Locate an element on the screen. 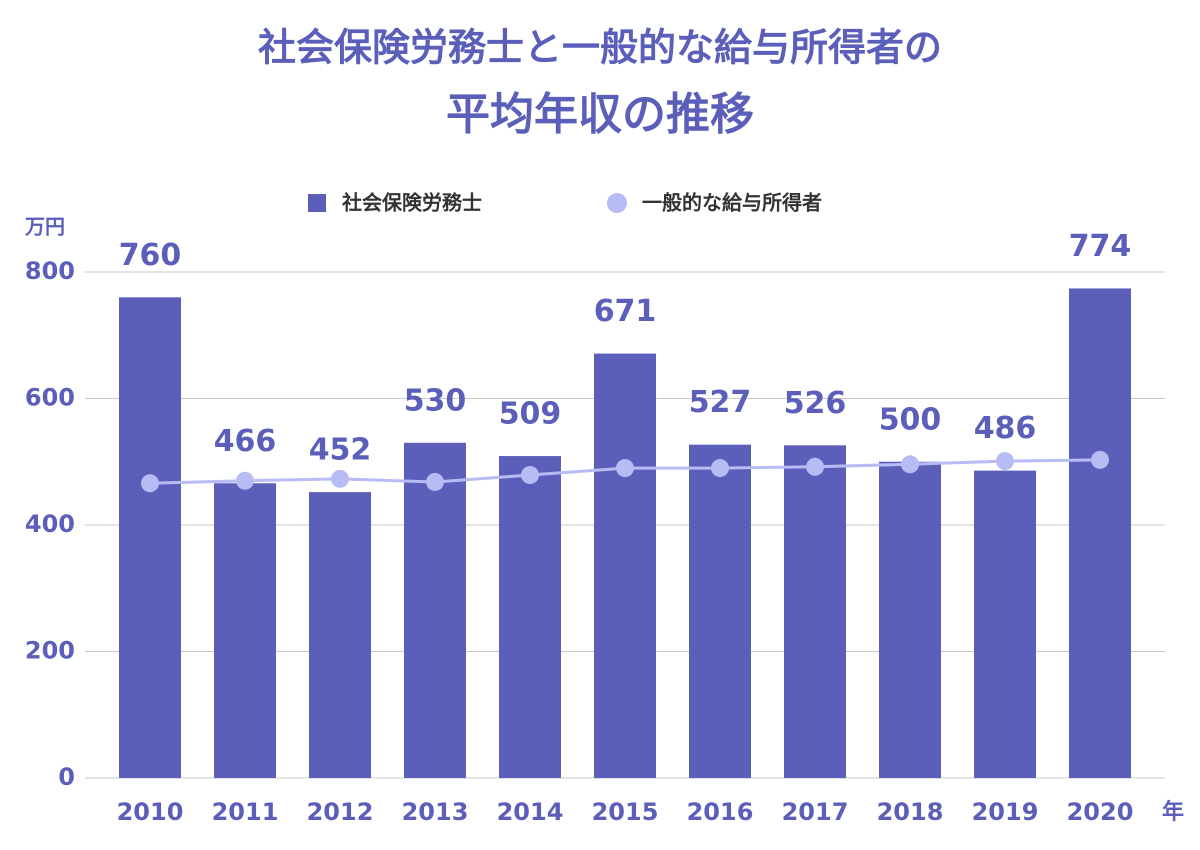  value-label: 526 is located at coordinates (815, 403).